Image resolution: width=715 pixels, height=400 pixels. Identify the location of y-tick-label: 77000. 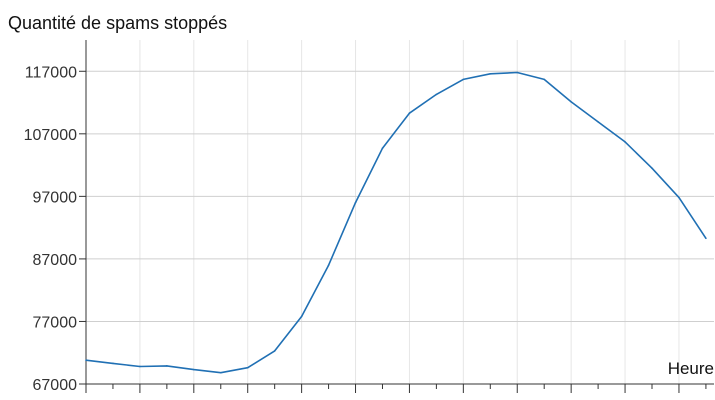
(55, 322).